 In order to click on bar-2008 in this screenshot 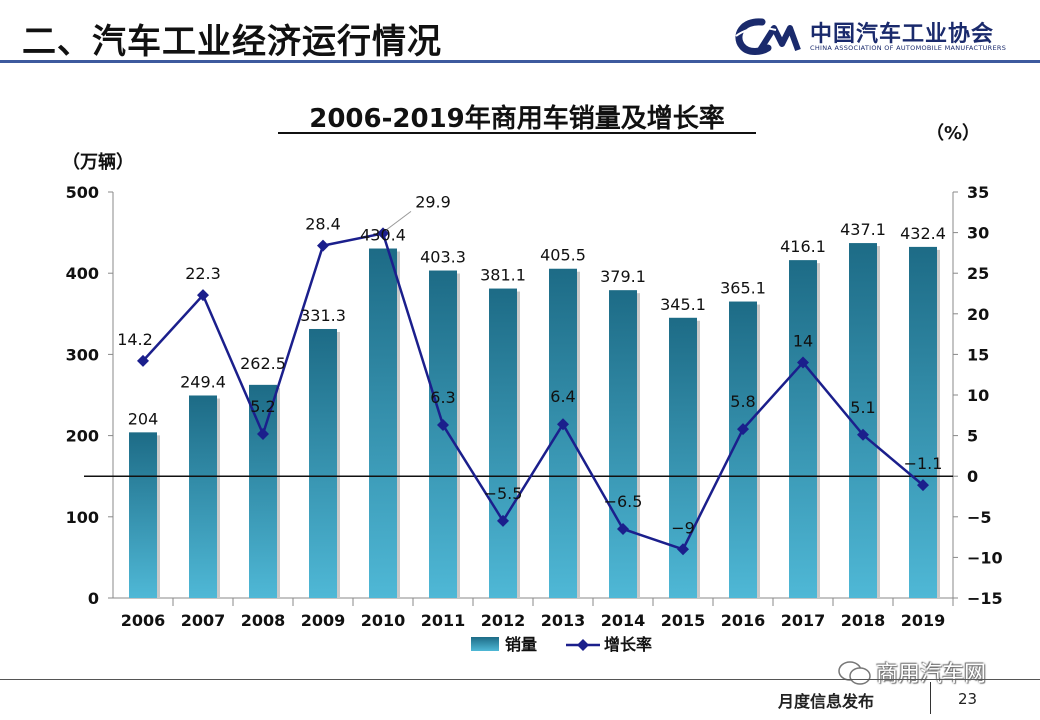, I will do `click(263, 491)`.